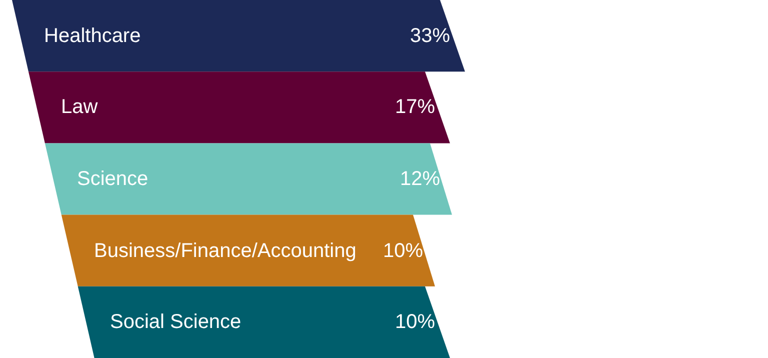 This screenshot has width=768, height=358. I want to click on category-label: Business/Finance/Accounting, so click(225, 251).